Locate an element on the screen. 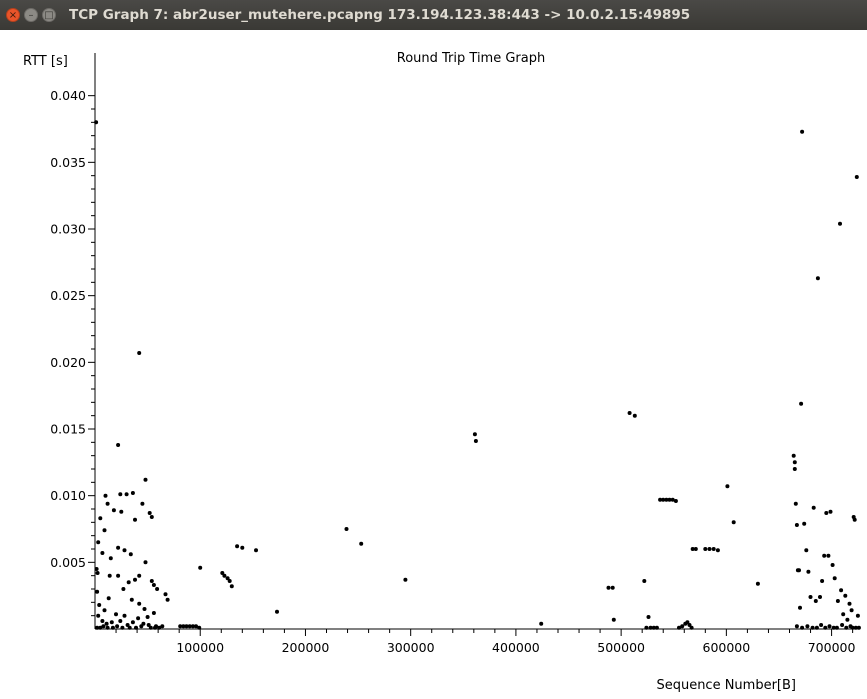 The width and height of the screenshot is (867, 699). close-button: × is located at coordinates (13, 15).